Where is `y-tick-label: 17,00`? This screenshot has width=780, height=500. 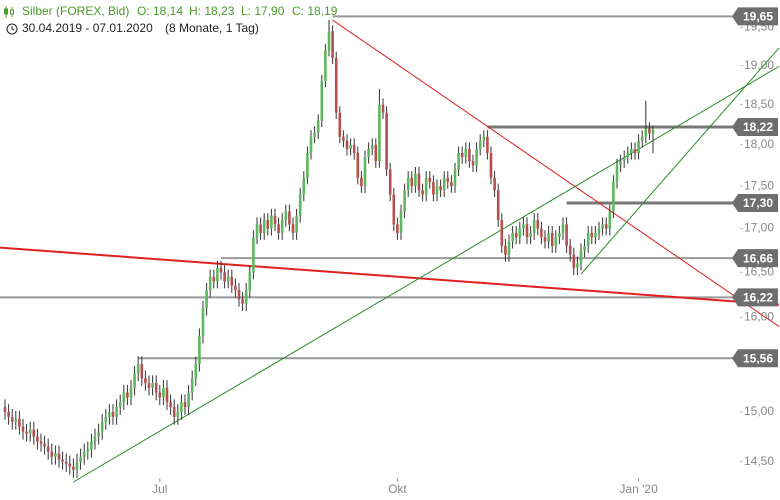 y-tick-label: 17,00 is located at coordinates (759, 228).